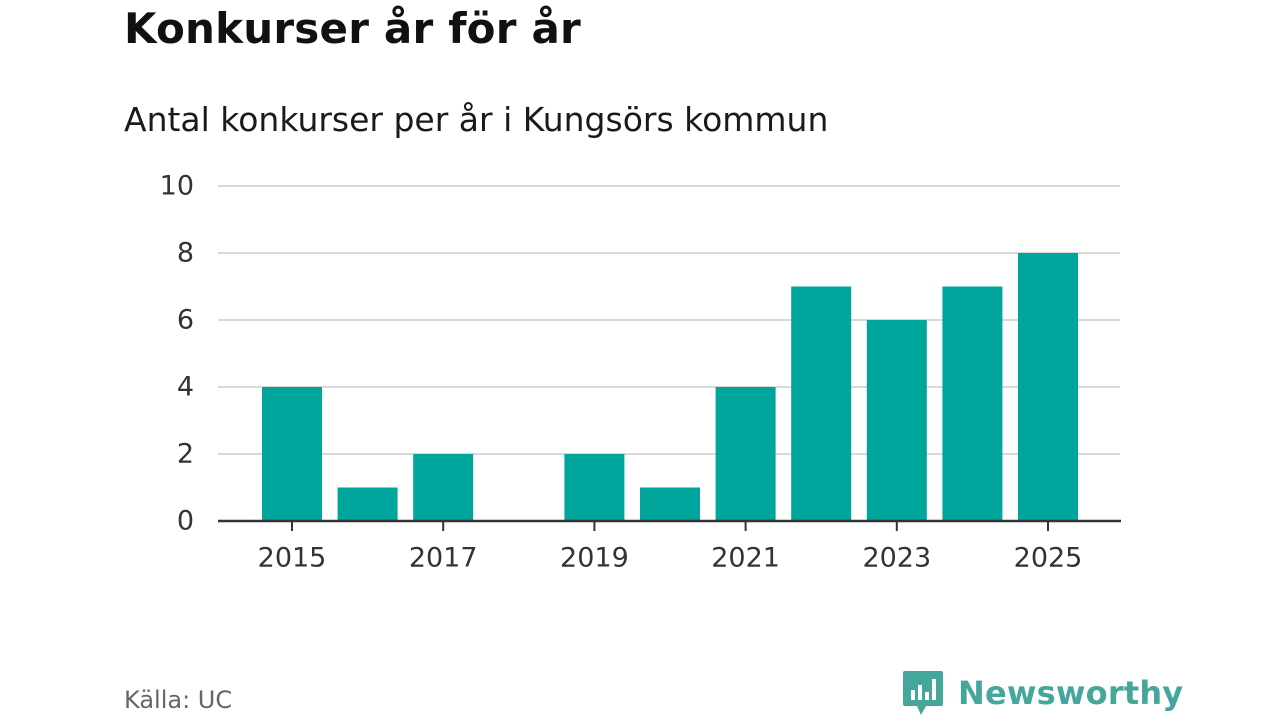 The width and height of the screenshot is (1280, 720). I want to click on chart-subtitle: Antal konkurser per år i Kungsörs kommun, so click(476, 119).